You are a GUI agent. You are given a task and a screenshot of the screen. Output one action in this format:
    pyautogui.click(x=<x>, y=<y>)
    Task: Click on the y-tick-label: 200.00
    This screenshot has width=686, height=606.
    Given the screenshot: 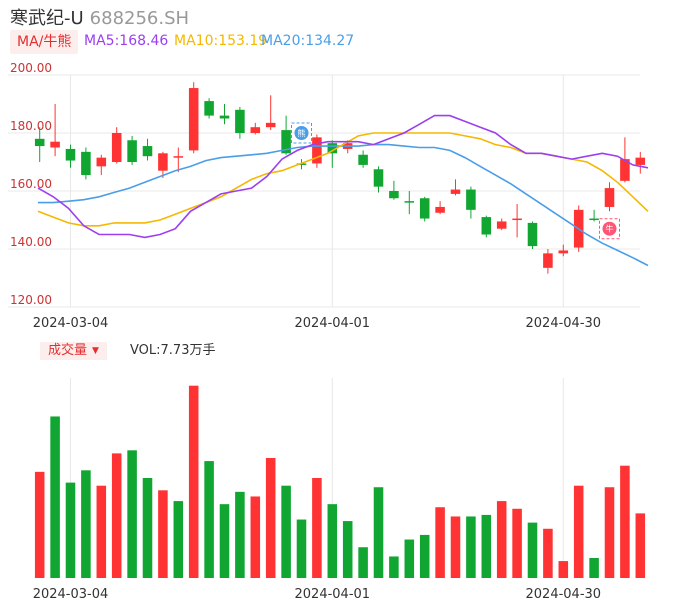 What is the action you would take?
    pyautogui.click(x=31, y=68)
    